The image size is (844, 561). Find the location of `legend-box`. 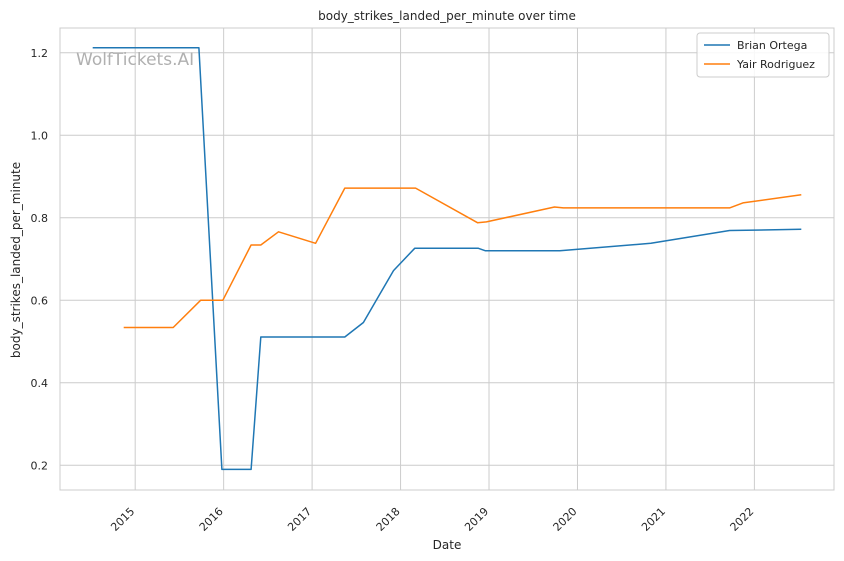

legend-box is located at coordinates (763, 55).